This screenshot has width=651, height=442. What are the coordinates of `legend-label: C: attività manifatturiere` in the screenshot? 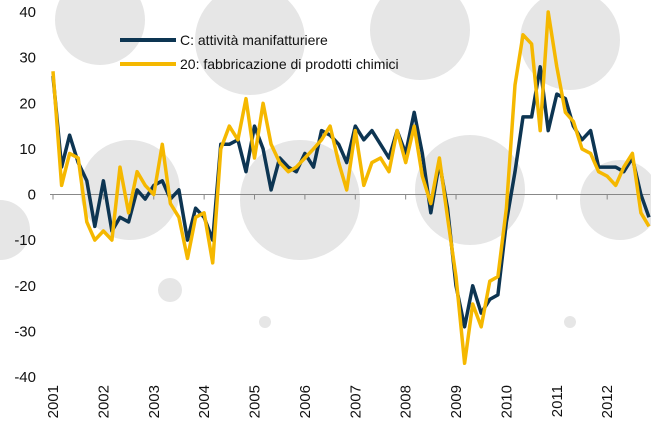 It's located at (254, 40).